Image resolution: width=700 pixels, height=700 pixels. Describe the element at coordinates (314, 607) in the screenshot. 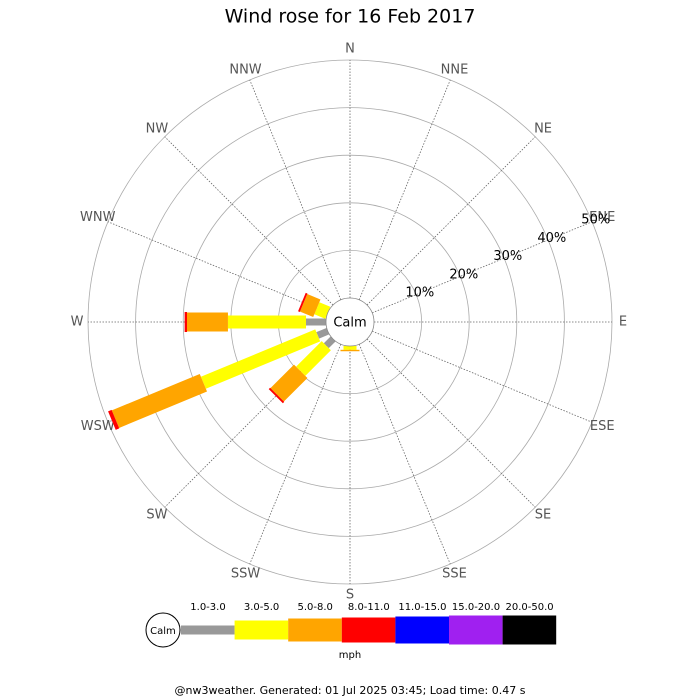

I see `legend-label: 5.0-8.0` at that location.